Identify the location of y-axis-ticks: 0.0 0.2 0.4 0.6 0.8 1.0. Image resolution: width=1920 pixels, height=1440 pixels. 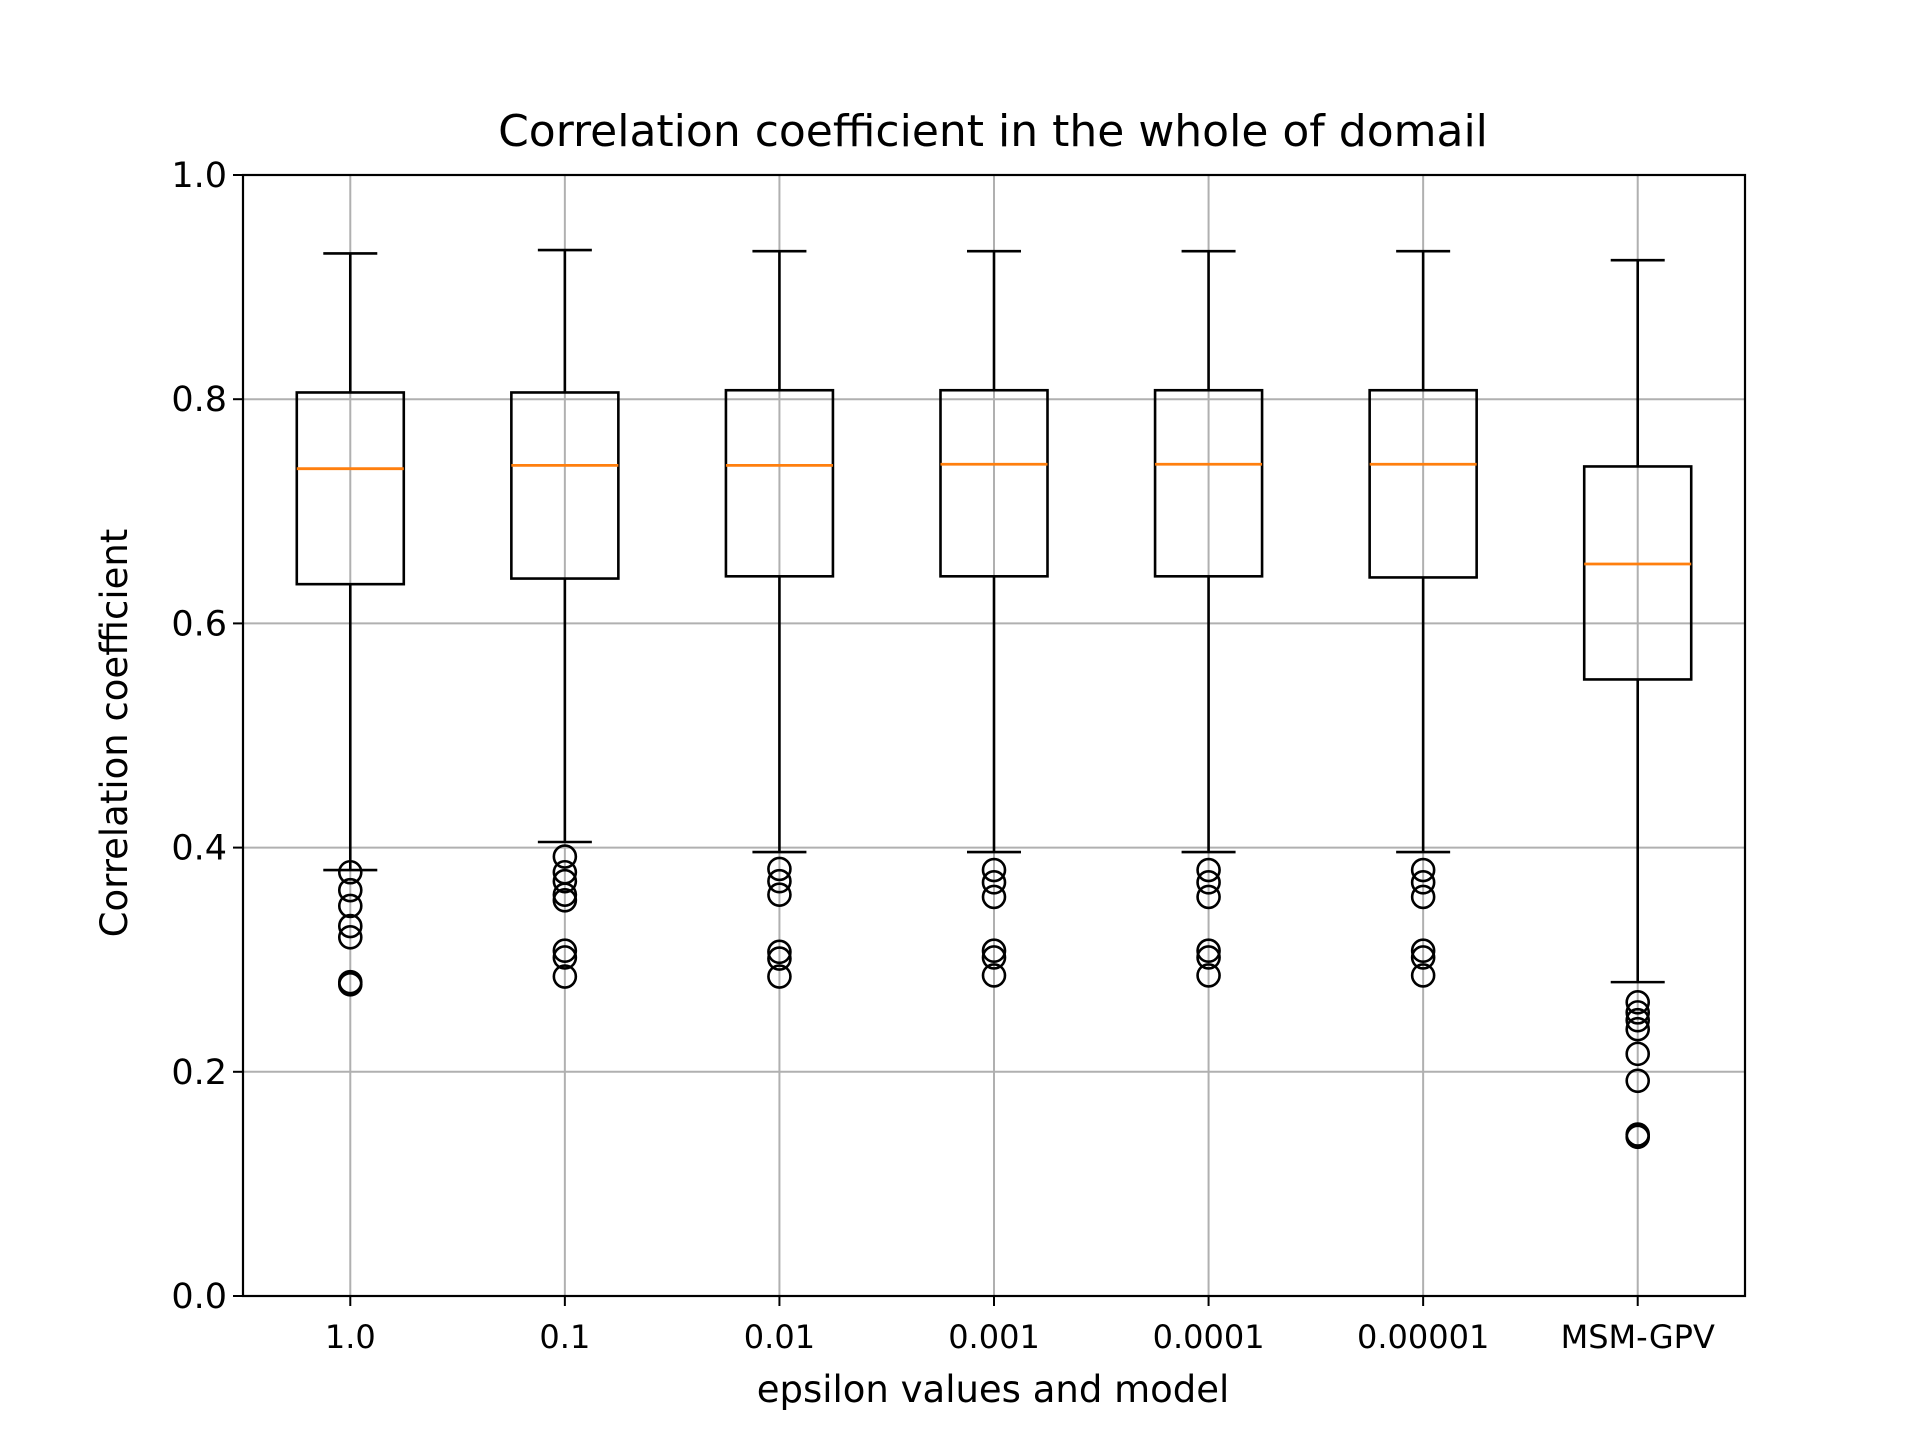
(207, 736).